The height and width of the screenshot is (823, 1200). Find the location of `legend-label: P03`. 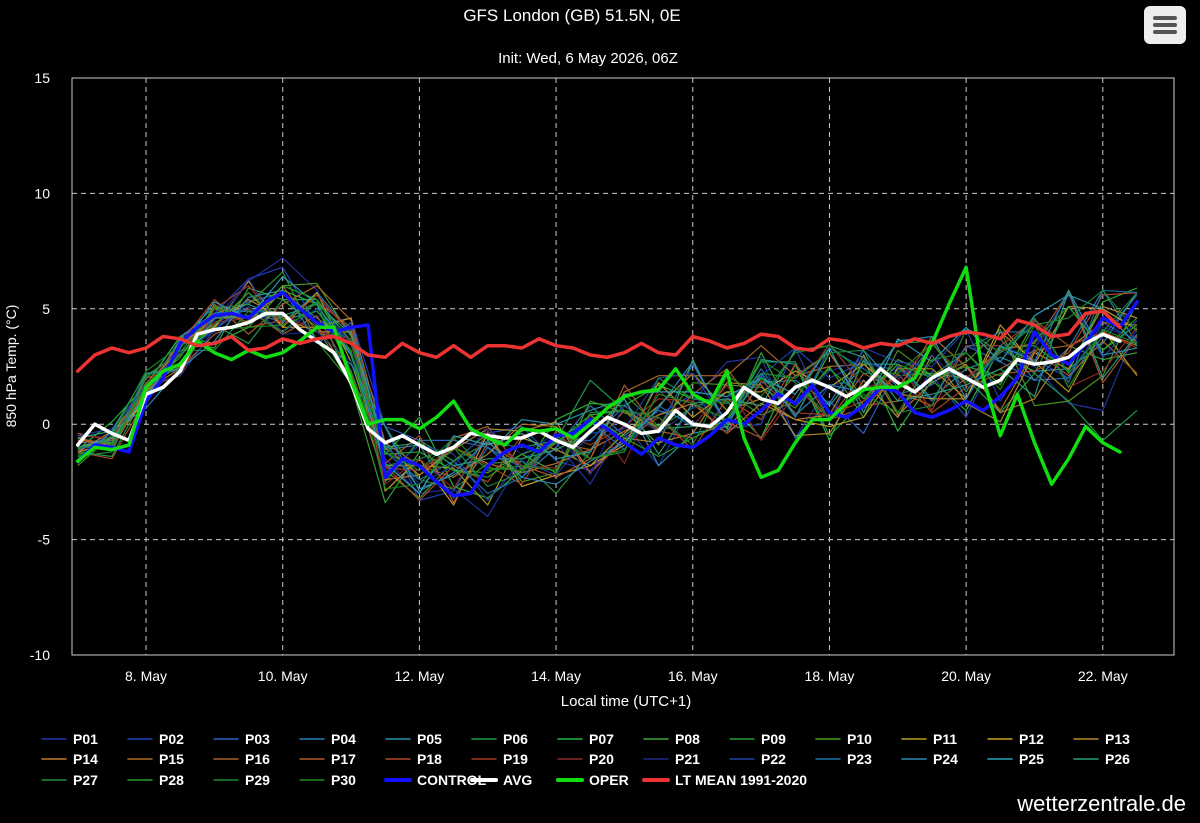

legend-label: P03 is located at coordinates (257, 739).